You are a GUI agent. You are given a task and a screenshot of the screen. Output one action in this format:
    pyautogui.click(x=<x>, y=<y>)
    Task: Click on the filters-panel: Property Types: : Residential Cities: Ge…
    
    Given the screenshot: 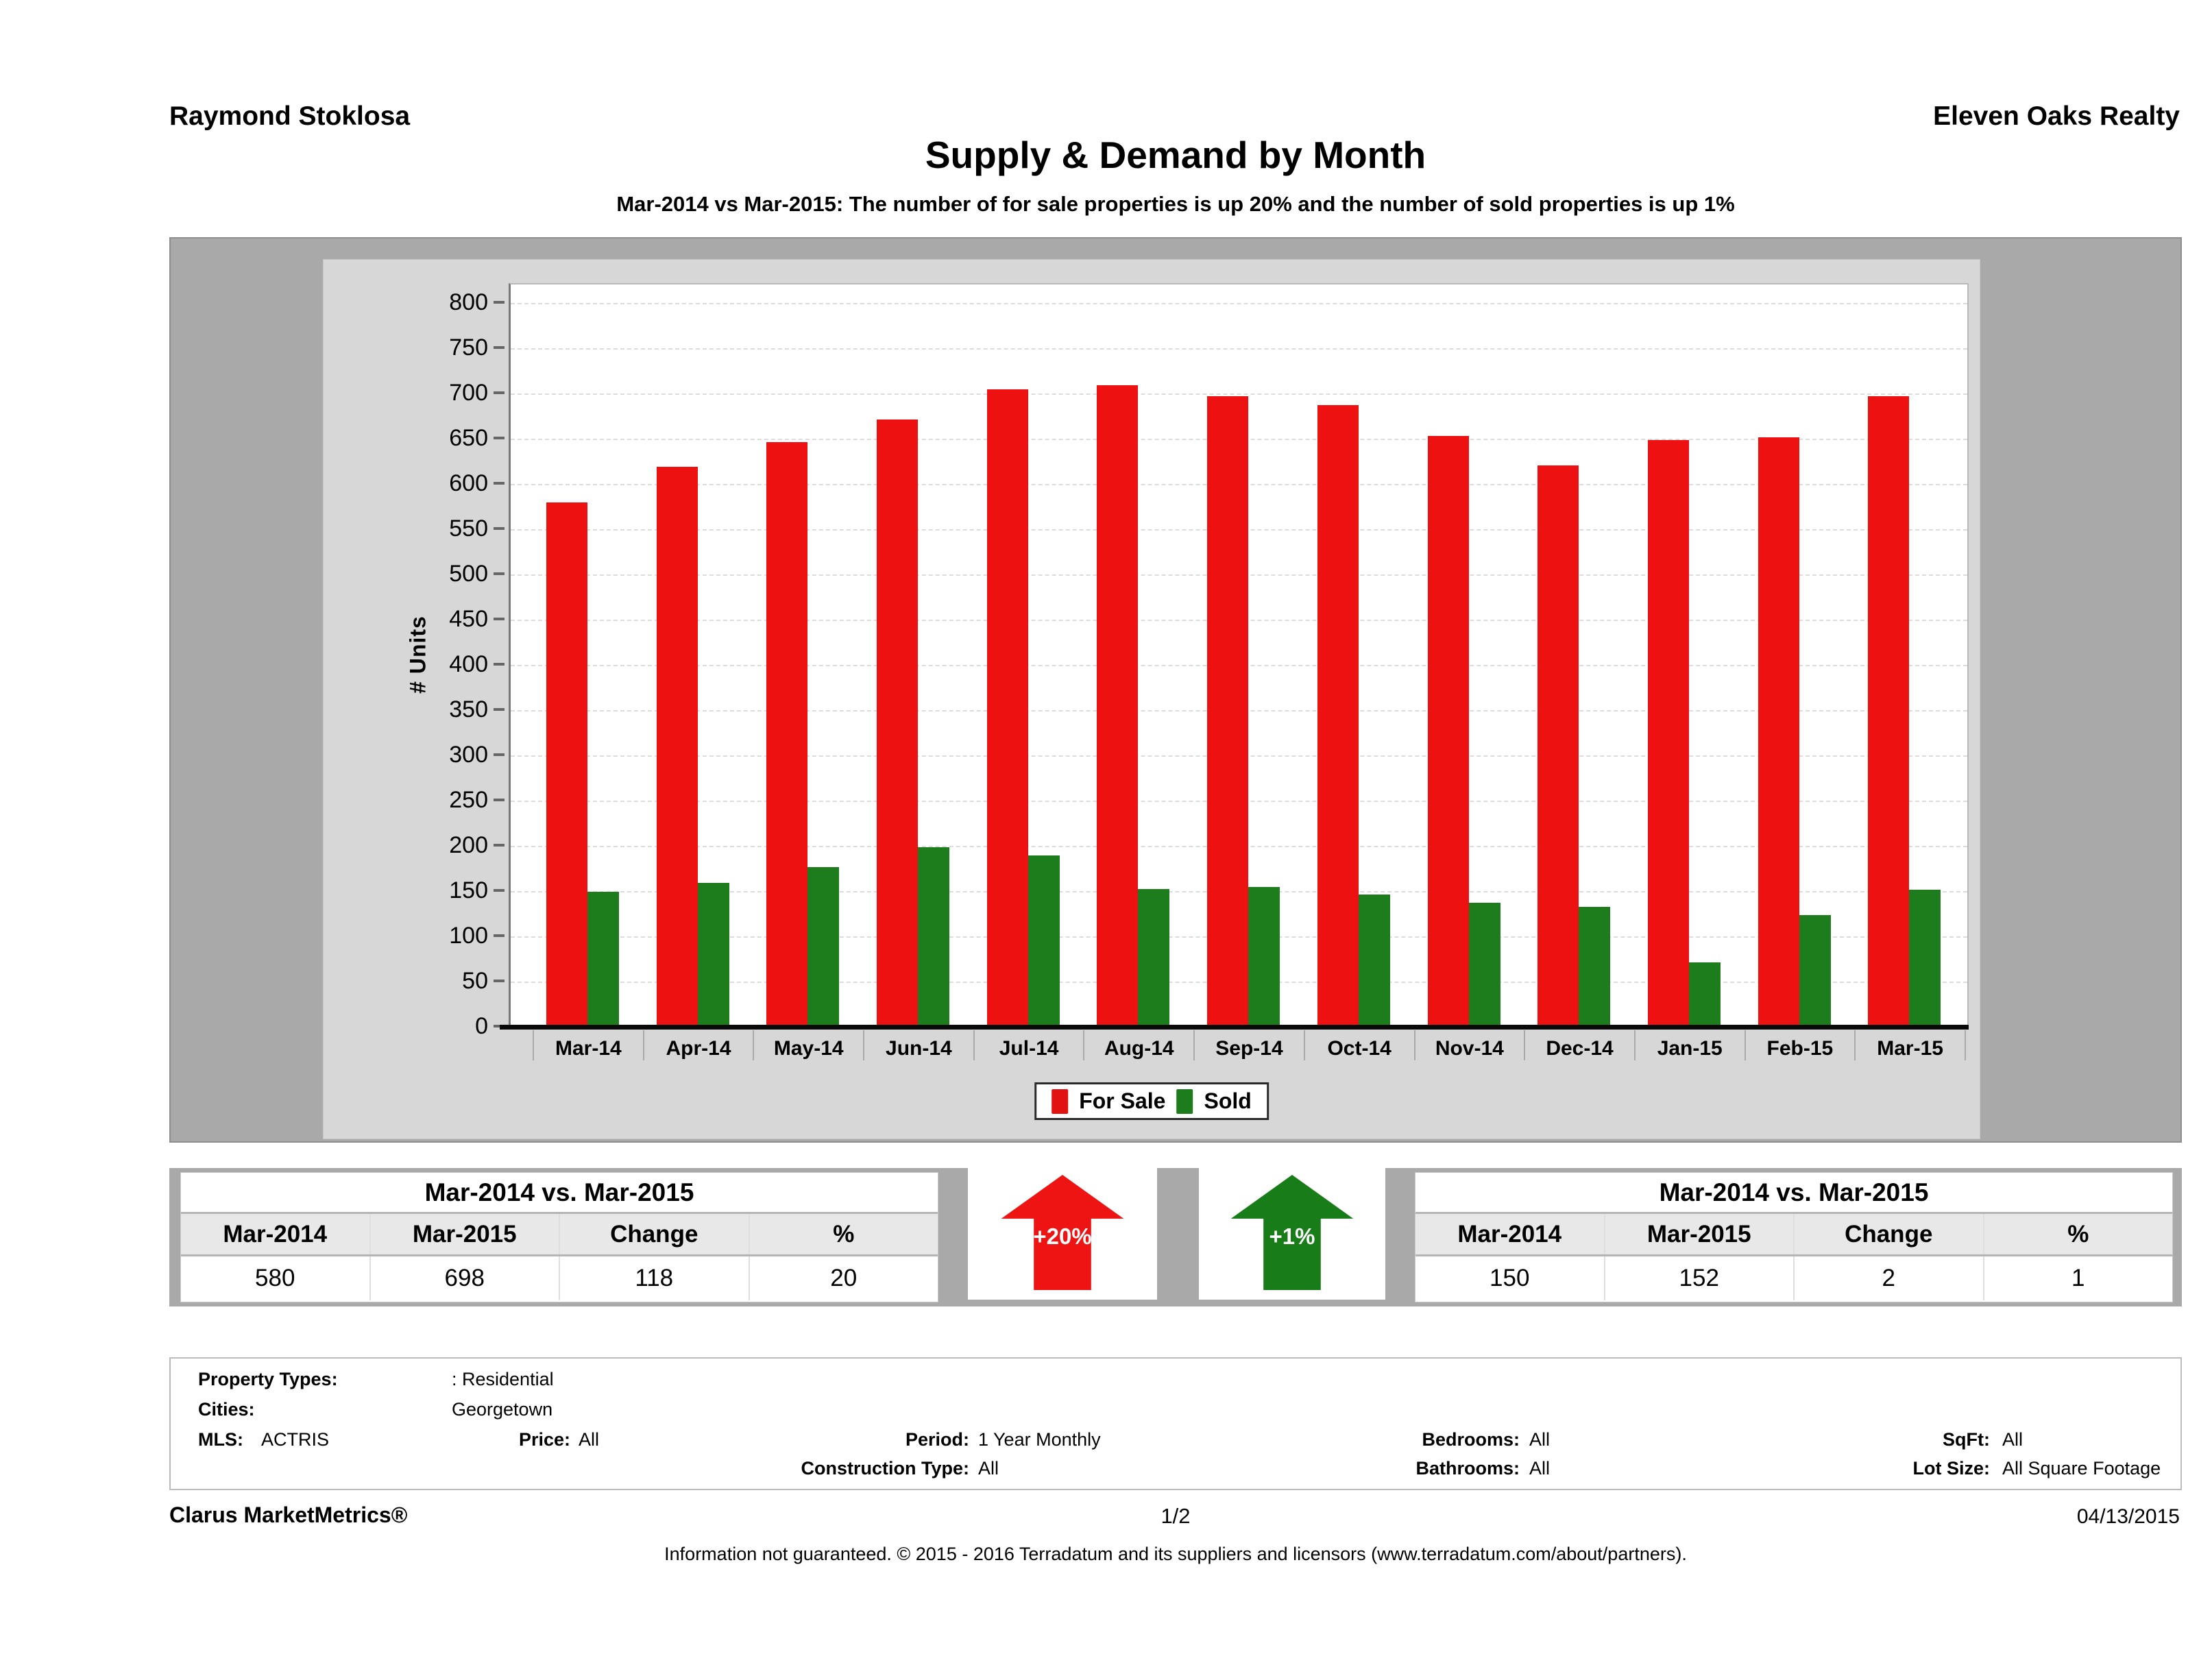 What is the action you would take?
    pyautogui.click(x=1175, y=1423)
    